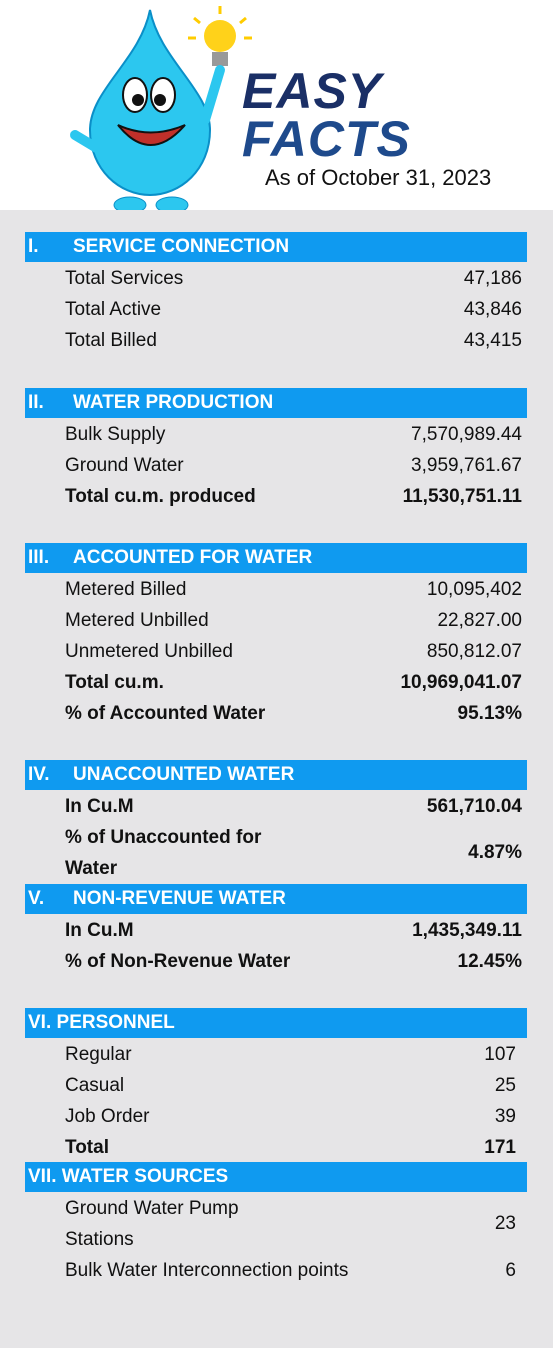 The width and height of the screenshot is (553, 1348). What do you see at coordinates (293, 465) in the screenshot?
I see `fact-row: Ground Water 3,959,761.67` at bounding box center [293, 465].